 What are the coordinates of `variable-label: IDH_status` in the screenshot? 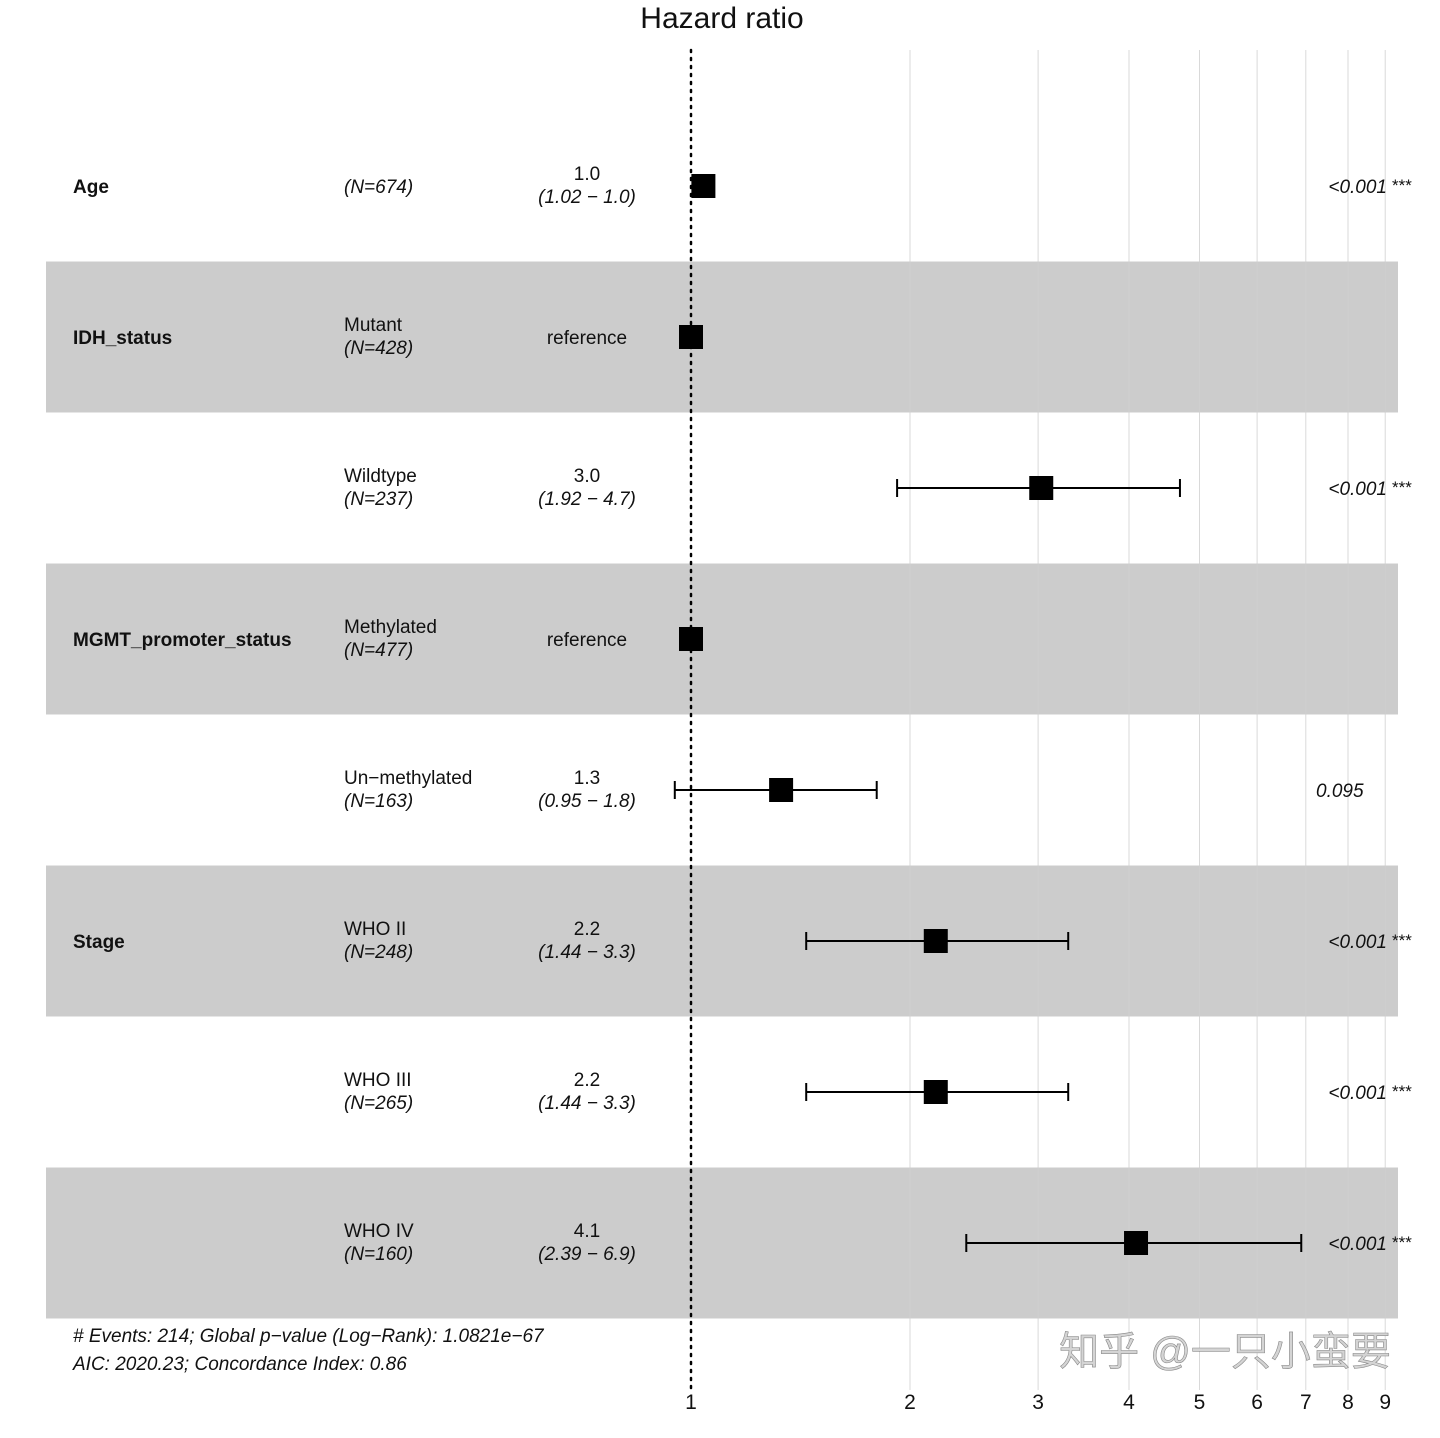 It's located at (122, 338).